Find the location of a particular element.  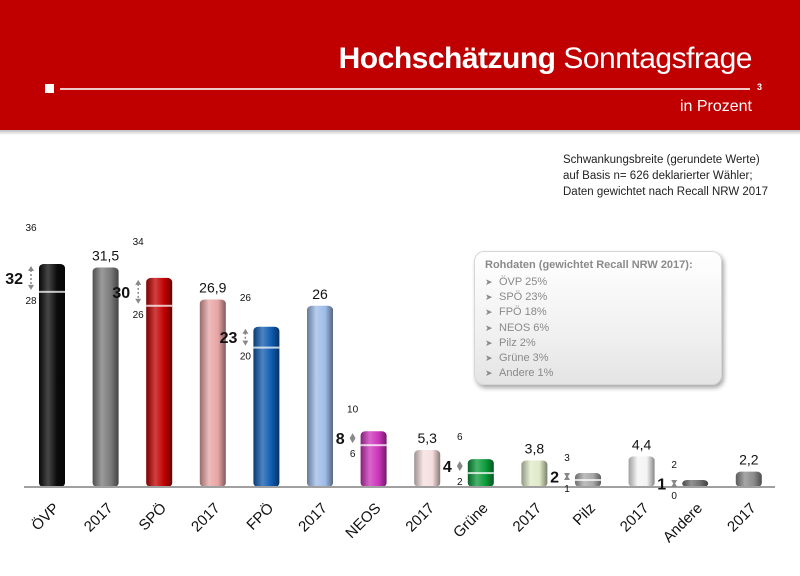

range-low-label: 2 is located at coordinates (460, 482).